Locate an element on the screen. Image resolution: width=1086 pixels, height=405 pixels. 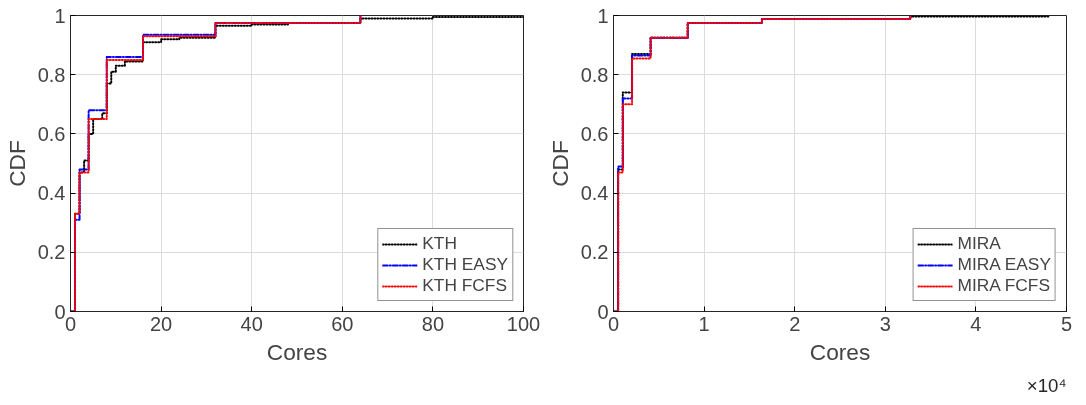
legend-label: KTH FCFS is located at coordinates (465, 285).